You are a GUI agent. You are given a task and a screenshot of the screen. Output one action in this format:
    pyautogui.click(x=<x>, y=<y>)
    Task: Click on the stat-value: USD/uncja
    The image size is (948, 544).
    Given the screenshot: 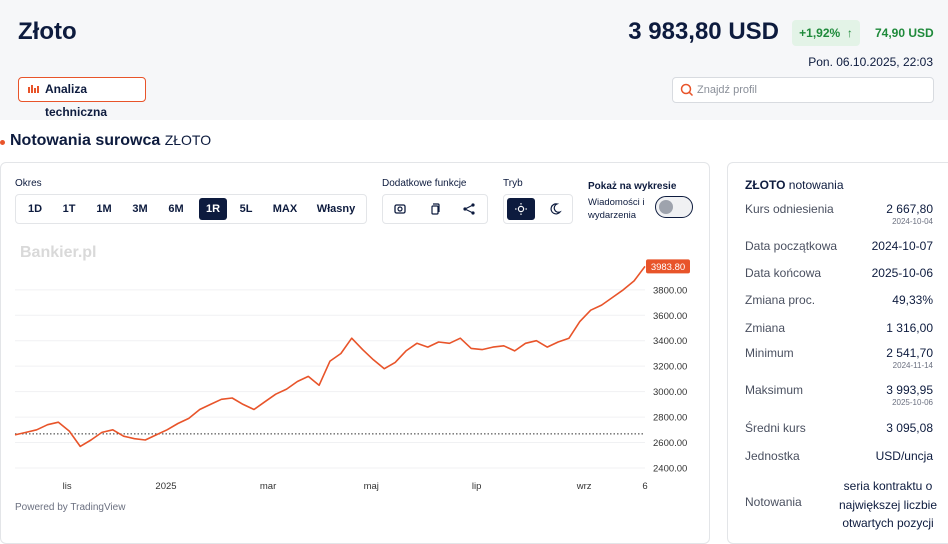 What is the action you would take?
    pyautogui.click(x=904, y=456)
    